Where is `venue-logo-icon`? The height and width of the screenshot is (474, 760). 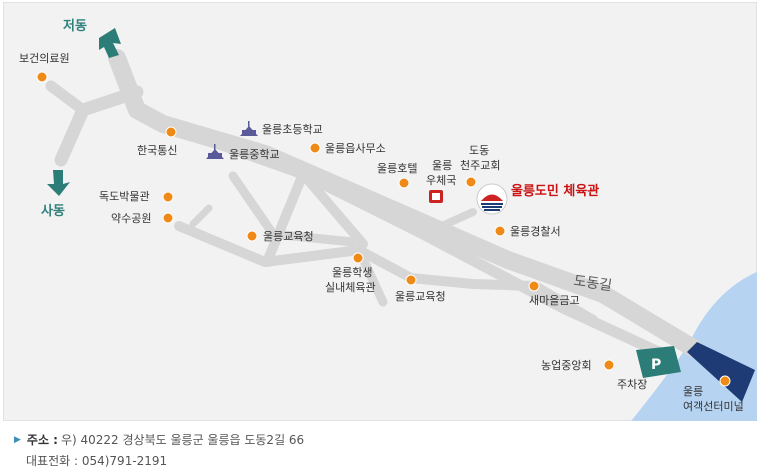 venue-logo-icon is located at coordinates (492, 199).